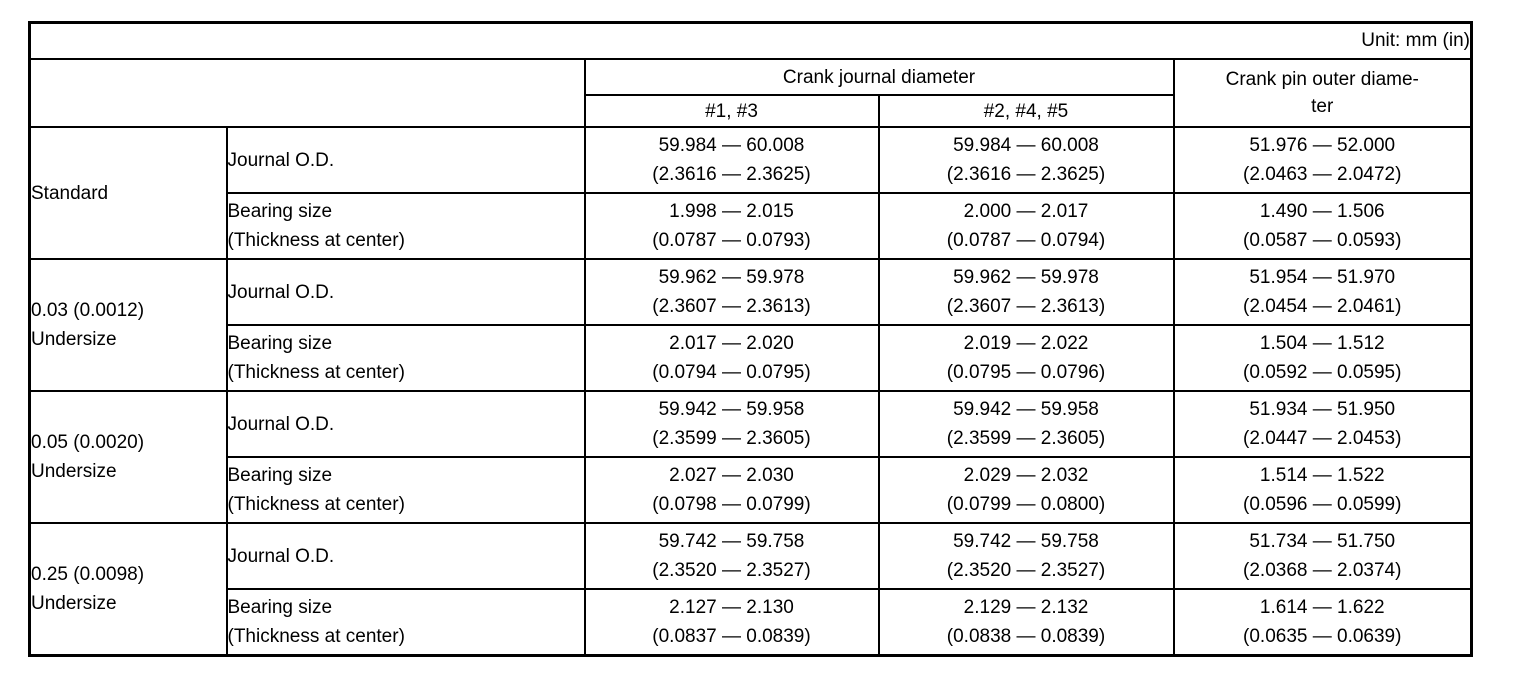 The height and width of the screenshot is (698, 1520). What do you see at coordinates (1026, 504) in the screenshot?
I see `value-in: (0.0799 — 0.0800)` at bounding box center [1026, 504].